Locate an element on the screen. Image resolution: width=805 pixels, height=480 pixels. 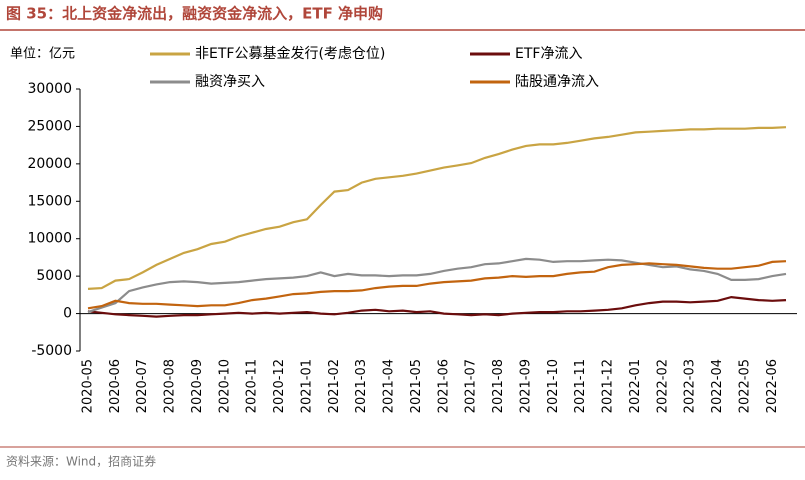
x-tick-label: 2020-09 is located at coordinates (197, 386).